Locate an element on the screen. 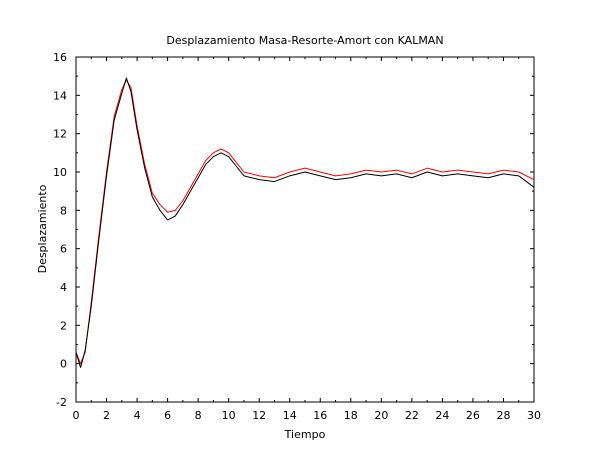 Image resolution: width=610 pixels, height=460 pixels. x-tick-label: 8 is located at coordinates (198, 415).